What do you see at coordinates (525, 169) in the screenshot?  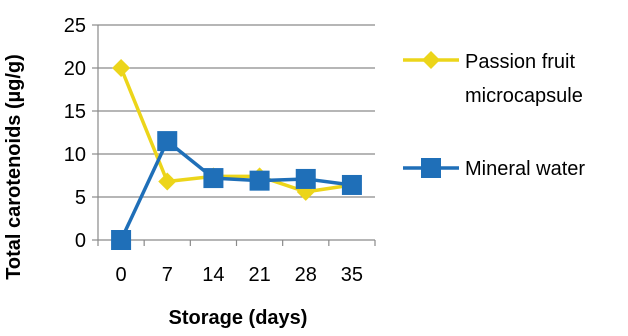 I see `legend-mineral-water-label: Mineral water` at bounding box center [525, 169].